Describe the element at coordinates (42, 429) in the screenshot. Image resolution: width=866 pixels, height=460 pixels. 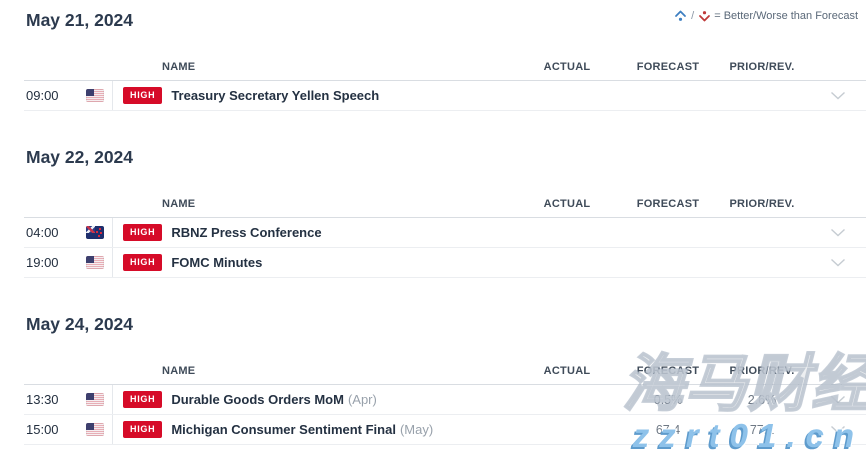
I see `event-time: 15:00` at that location.